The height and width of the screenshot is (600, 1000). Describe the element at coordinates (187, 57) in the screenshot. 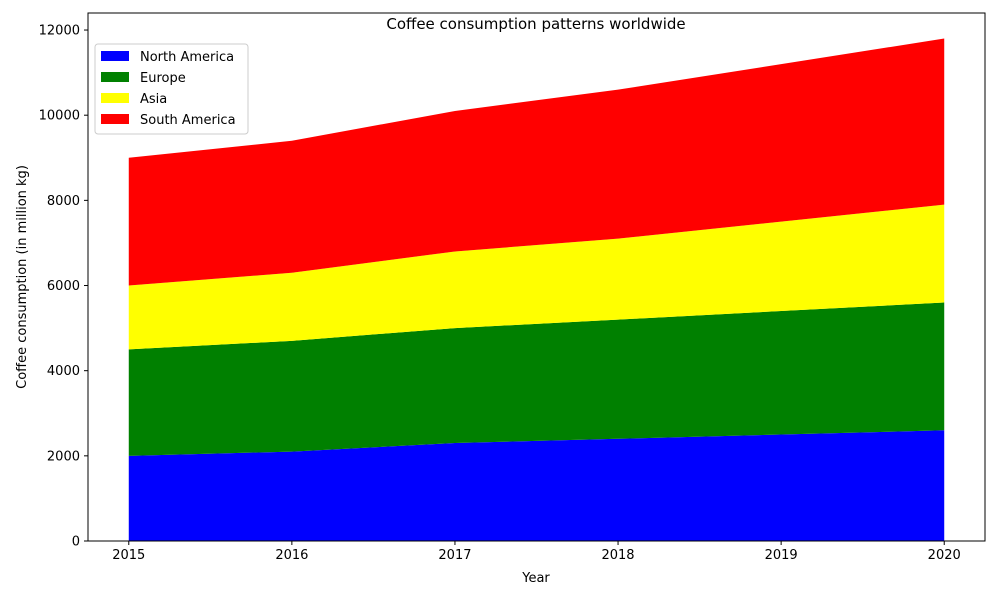

I see `legend-label-north-america: North America` at that location.